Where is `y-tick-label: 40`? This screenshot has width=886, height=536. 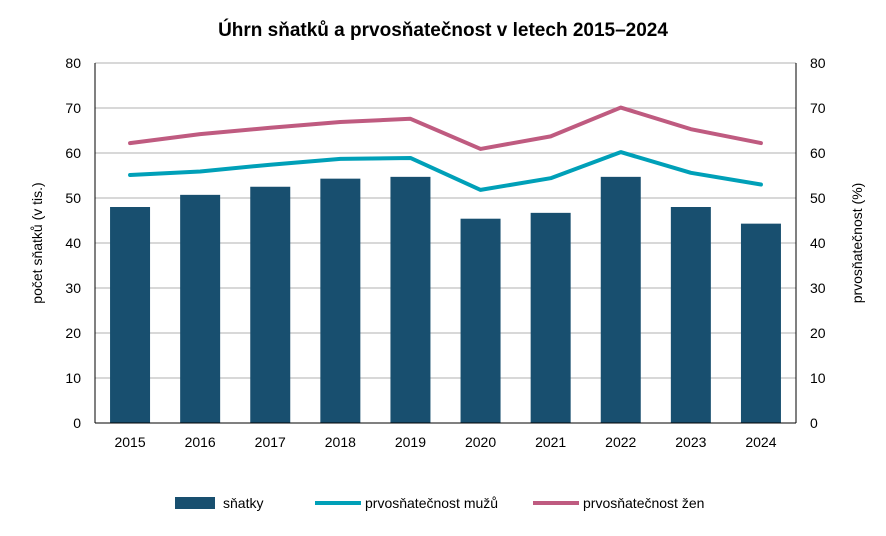 y-tick-label: 40 is located at coordinates (73, 243).